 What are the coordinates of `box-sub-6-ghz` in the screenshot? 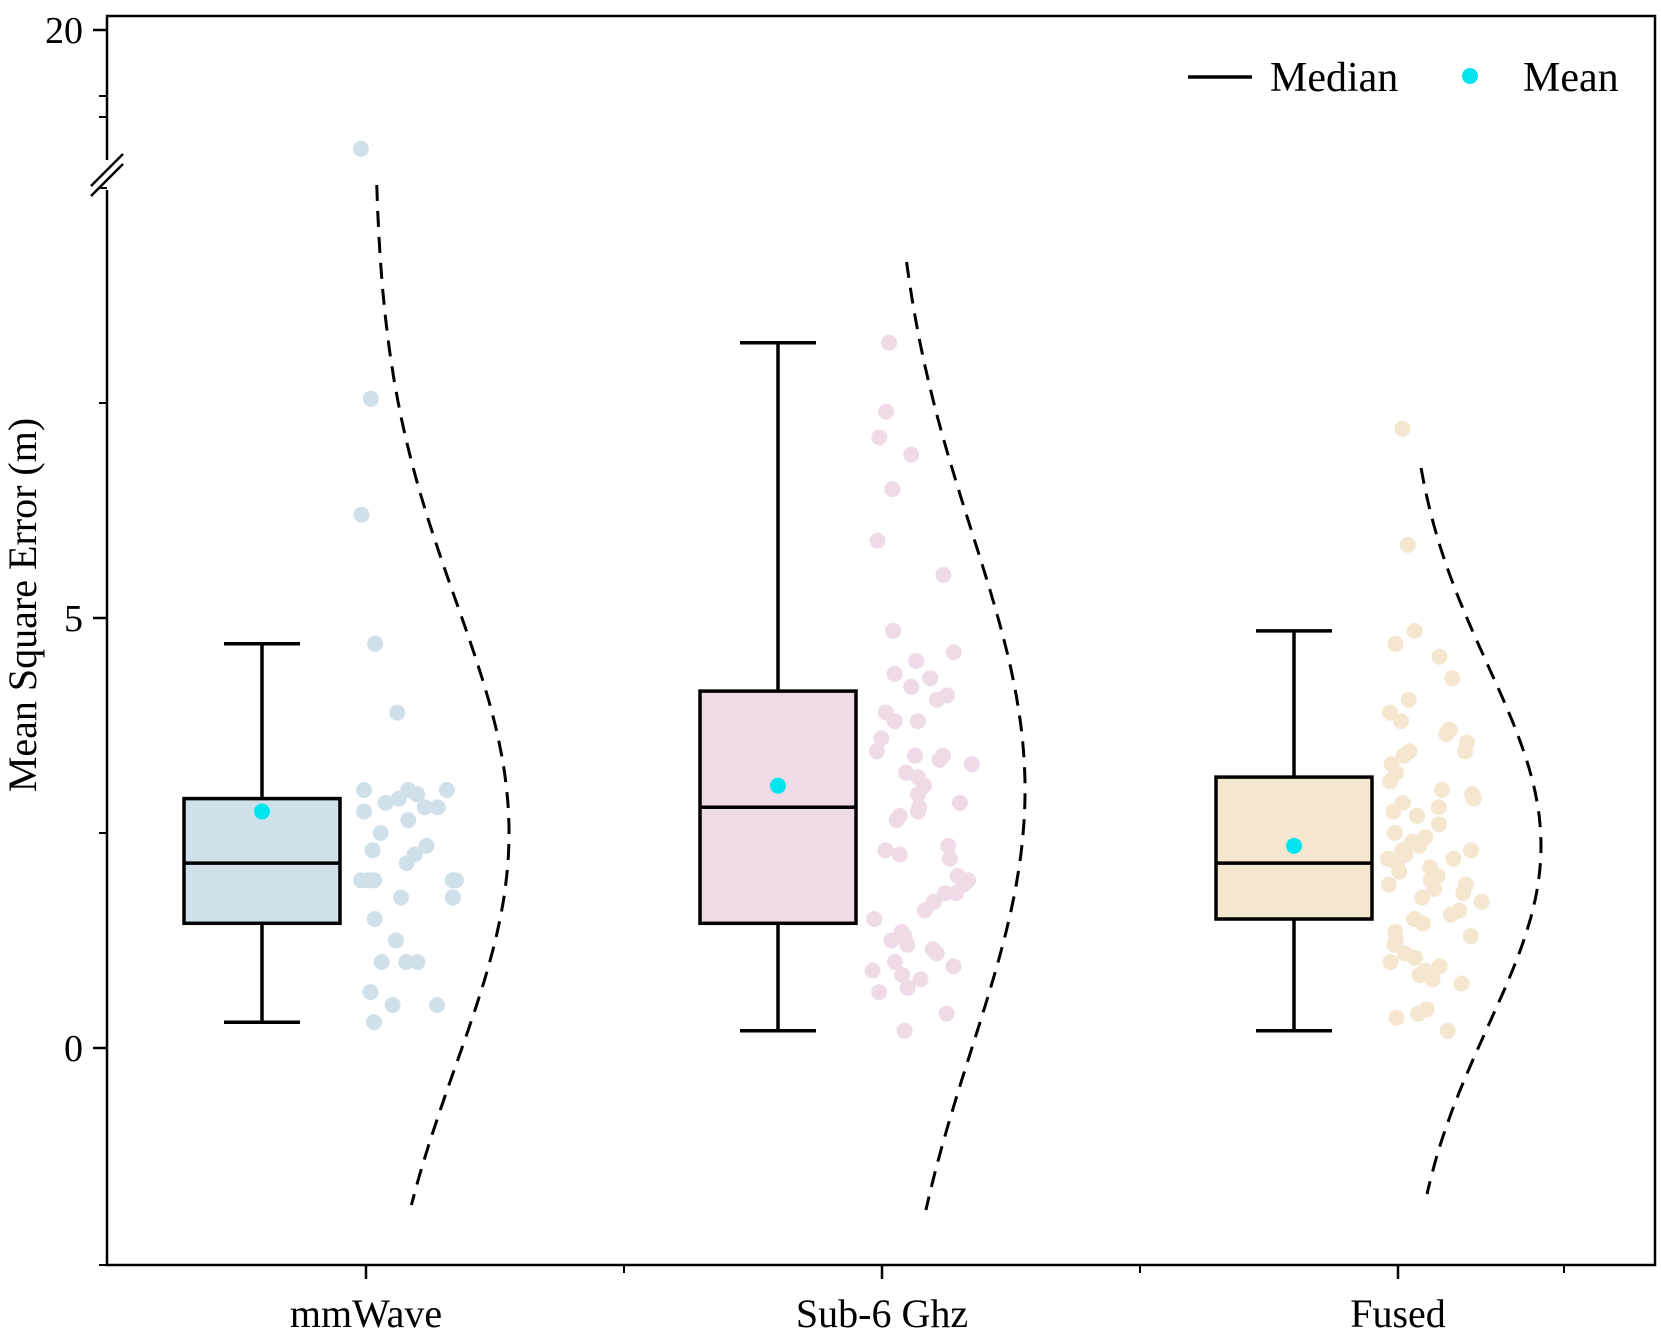 It's located at (778, 687).